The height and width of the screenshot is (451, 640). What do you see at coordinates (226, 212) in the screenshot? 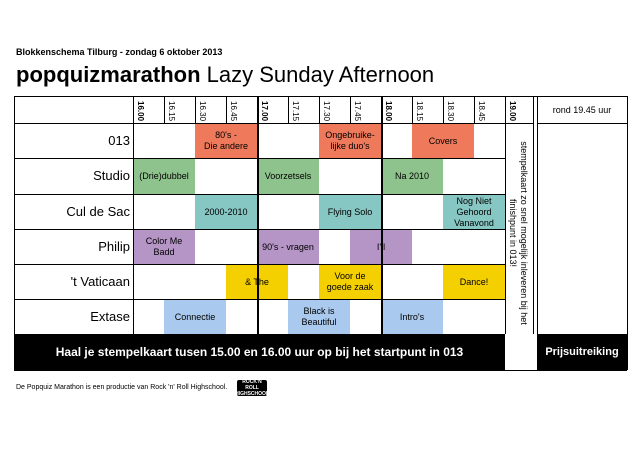
I see `schedule-block: 2000-2010` at bounding box center [226, 212].